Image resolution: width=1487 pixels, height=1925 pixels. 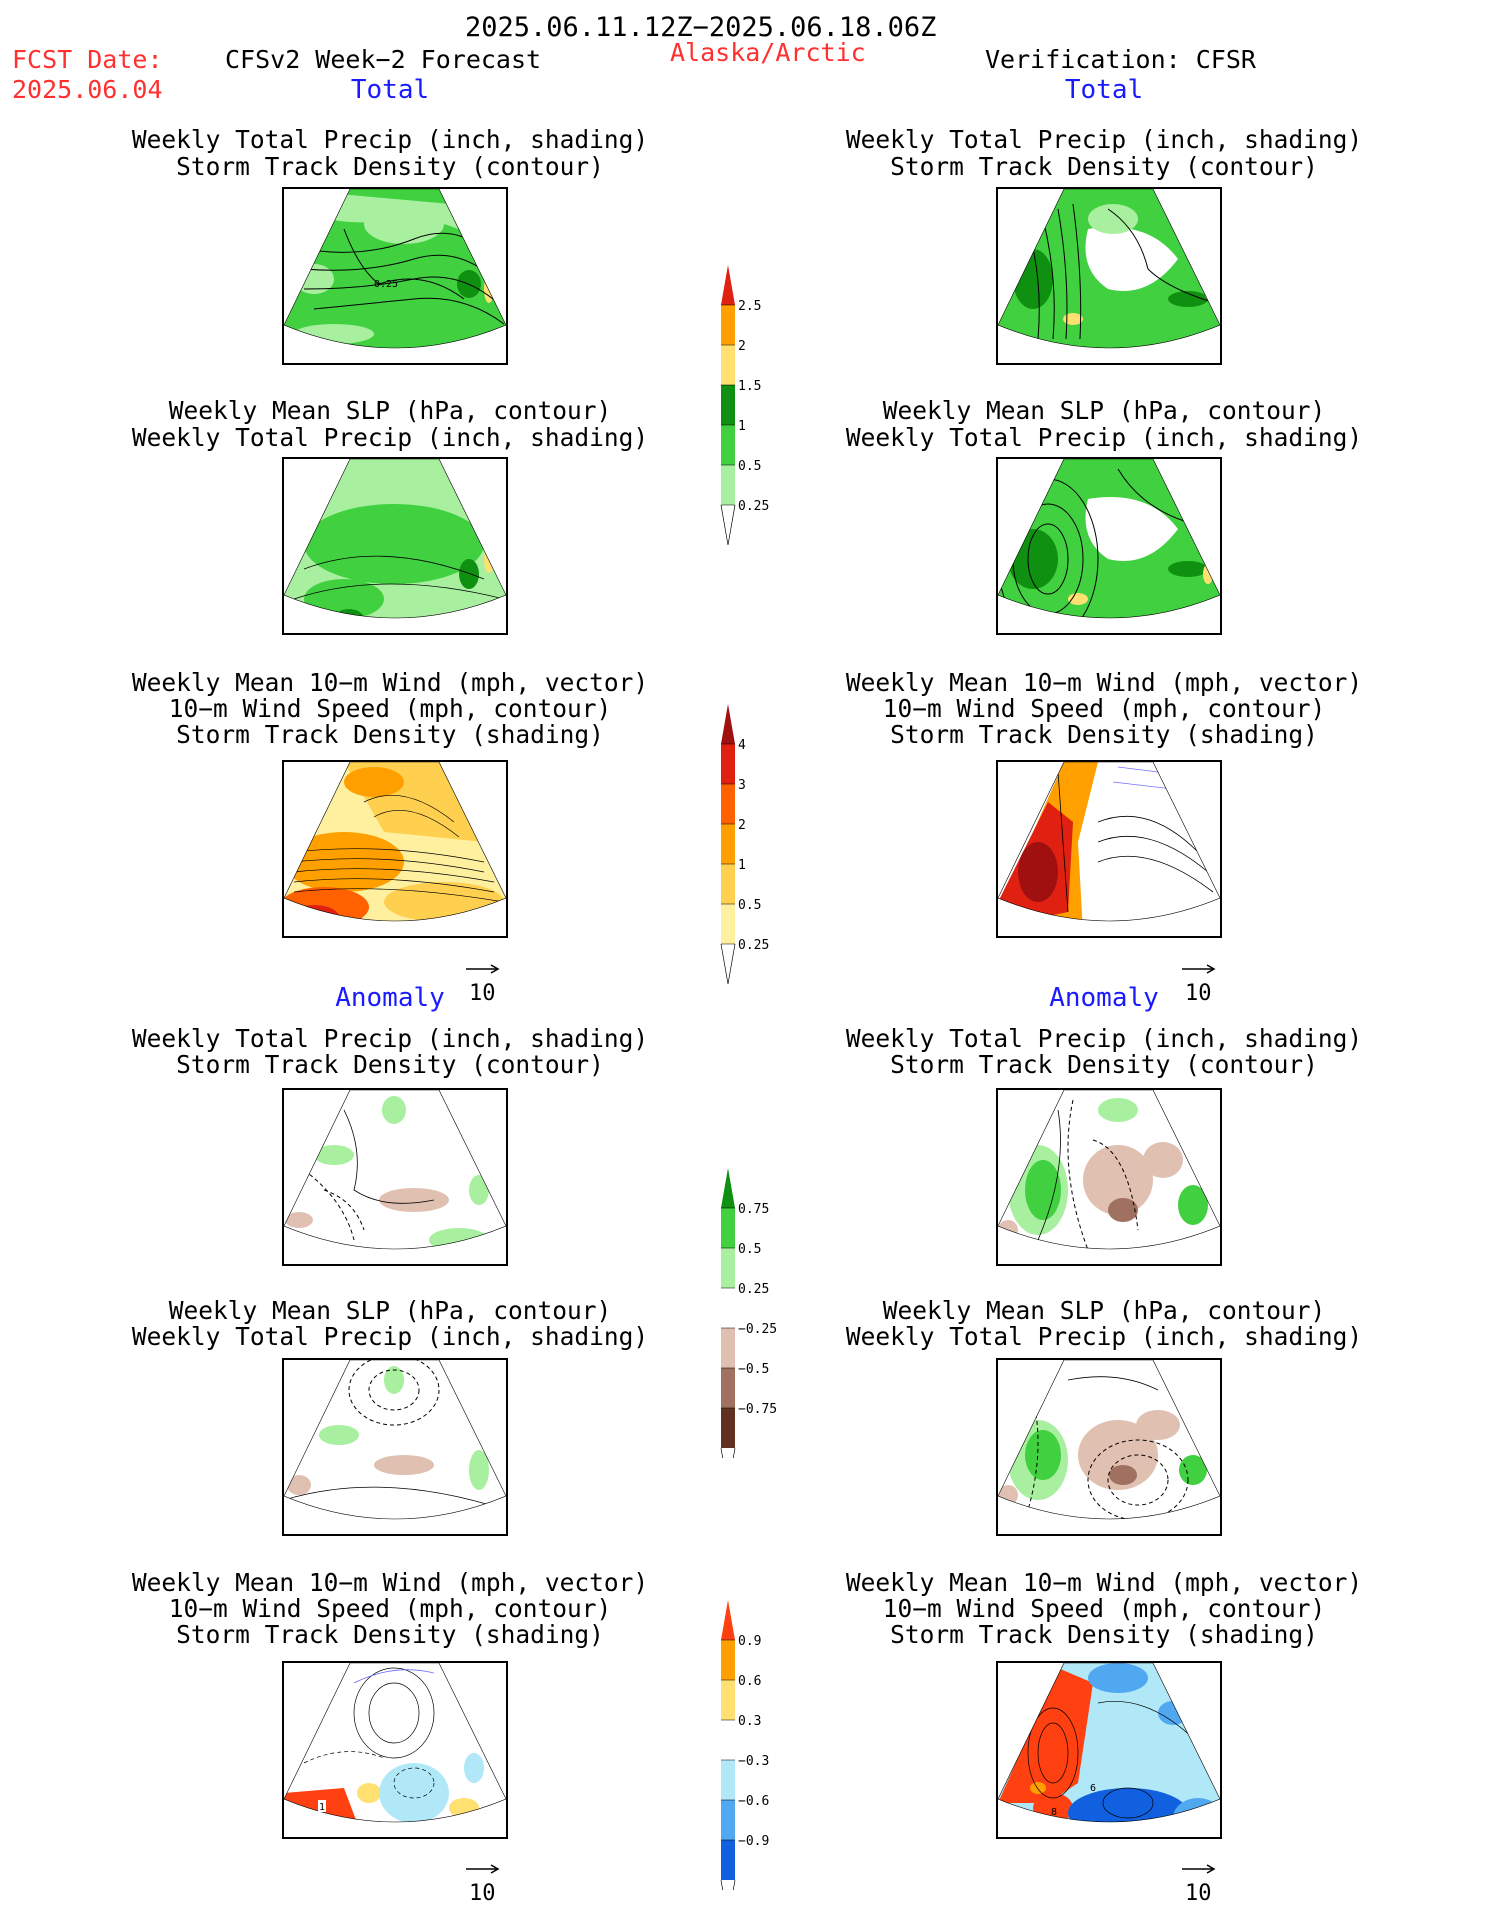 What do you see at coordinates (395, 1447) in the screenshot?
I see `map-anom-slp-precip-forecast` at bounding box center [395, 1447].